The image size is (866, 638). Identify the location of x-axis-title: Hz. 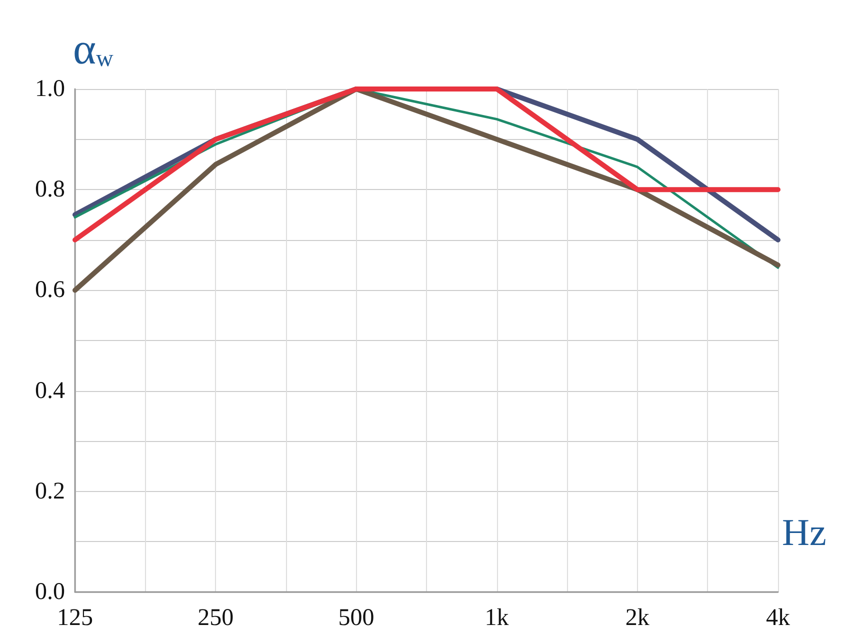
(804, 533).